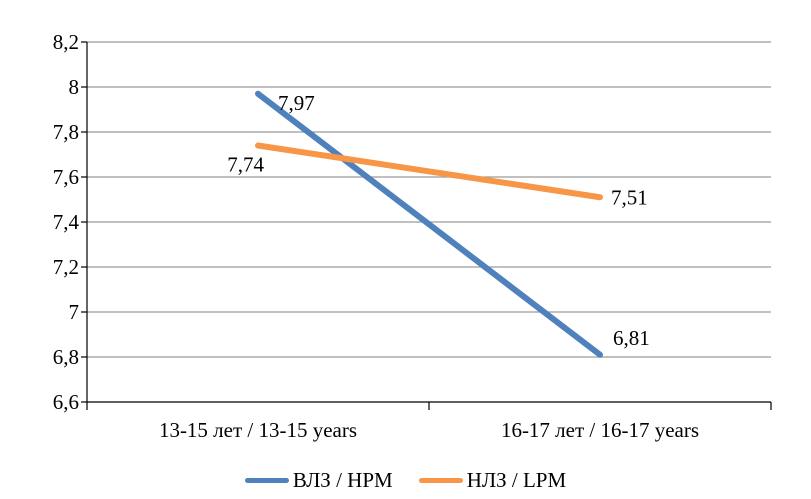  I want to click on y-axis-tick-label: 7,8, so click(66, 132).